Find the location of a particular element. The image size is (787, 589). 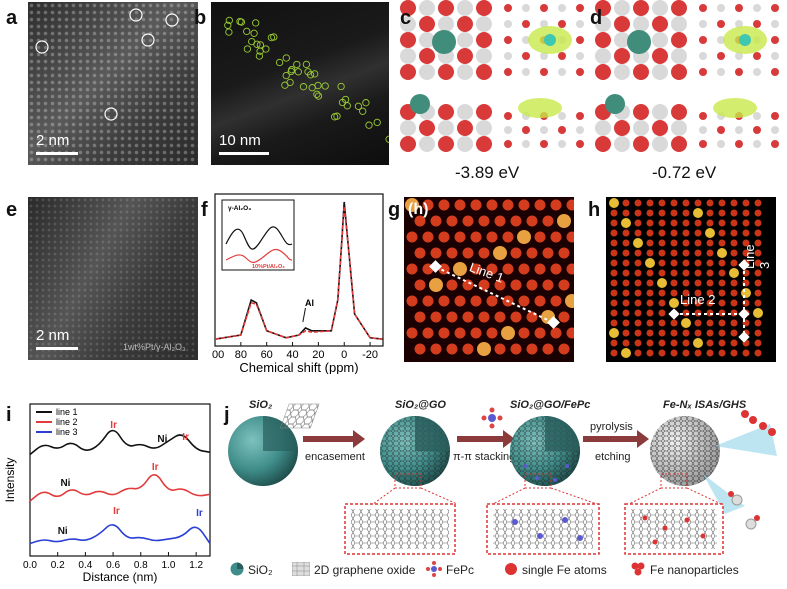

legend-text-sio2: SiO₂ is located at coordinates (260, 570).